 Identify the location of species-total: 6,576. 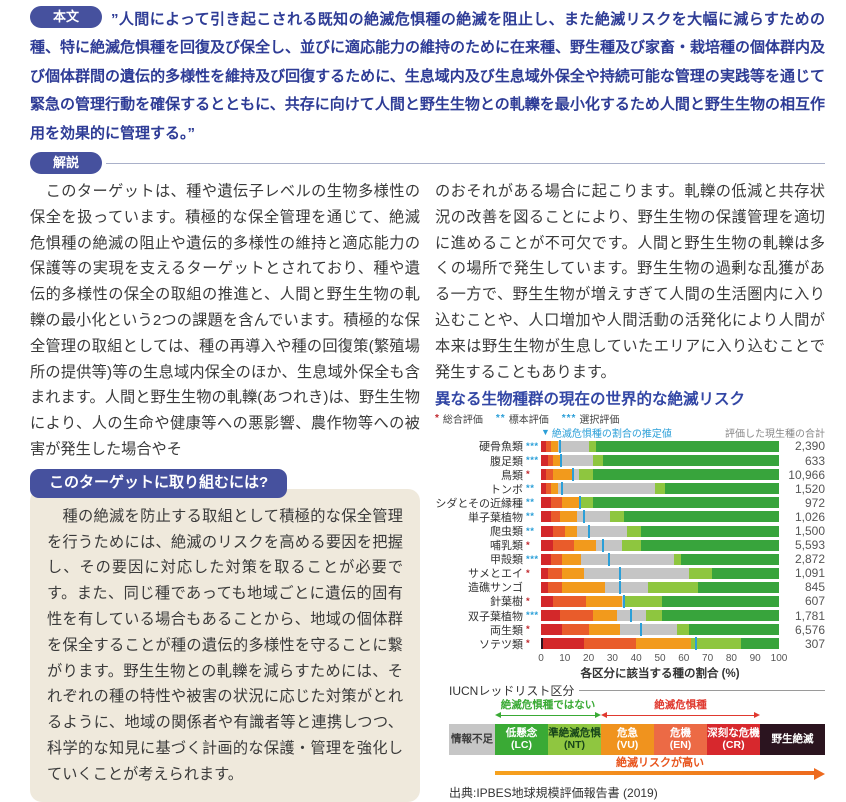
(809, 629).